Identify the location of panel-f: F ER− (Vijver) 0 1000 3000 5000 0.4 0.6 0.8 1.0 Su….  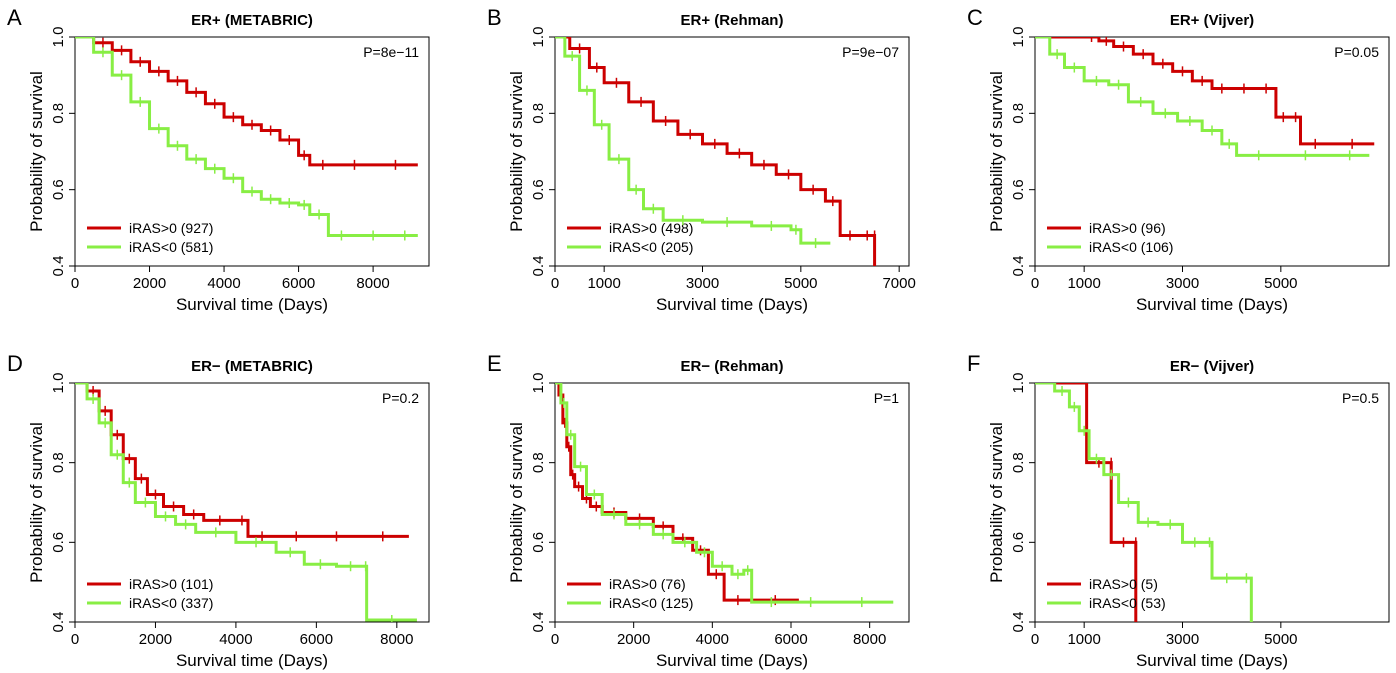
(1178, 510).